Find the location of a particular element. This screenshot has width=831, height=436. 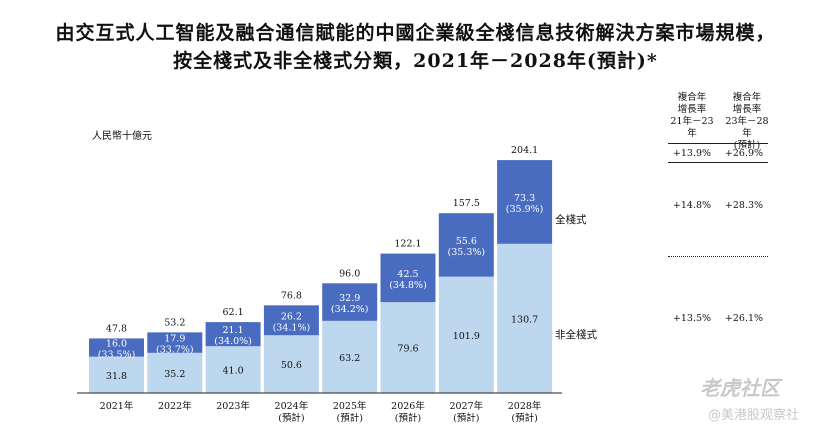

x-tick-label: 2026年 is located at coordinates (408, 406).